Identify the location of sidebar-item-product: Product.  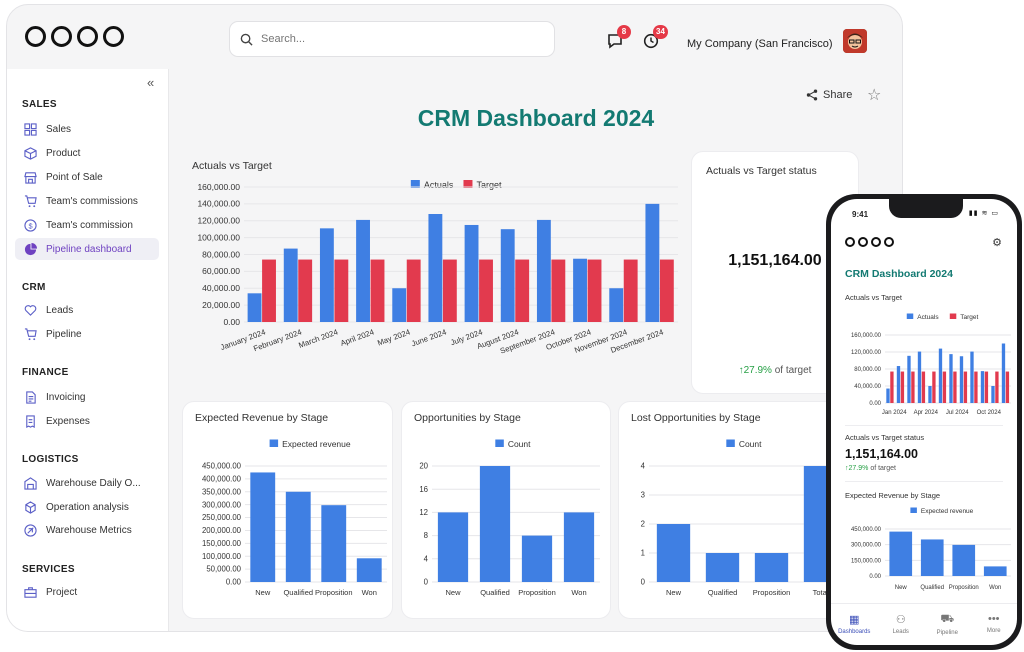
(87, 153).